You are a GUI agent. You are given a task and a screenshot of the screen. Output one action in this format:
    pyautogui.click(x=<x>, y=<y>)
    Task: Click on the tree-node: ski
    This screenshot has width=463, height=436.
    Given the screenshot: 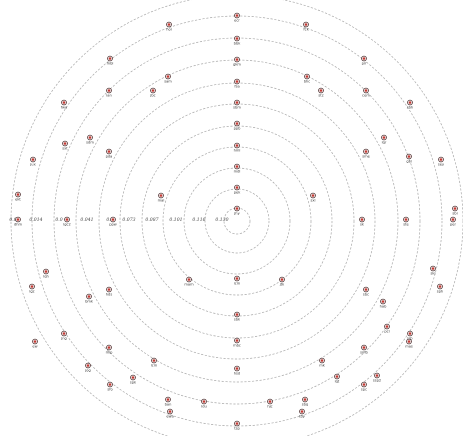 What is the action you would take?
    pyautogui.click(x=433, y=270)
    